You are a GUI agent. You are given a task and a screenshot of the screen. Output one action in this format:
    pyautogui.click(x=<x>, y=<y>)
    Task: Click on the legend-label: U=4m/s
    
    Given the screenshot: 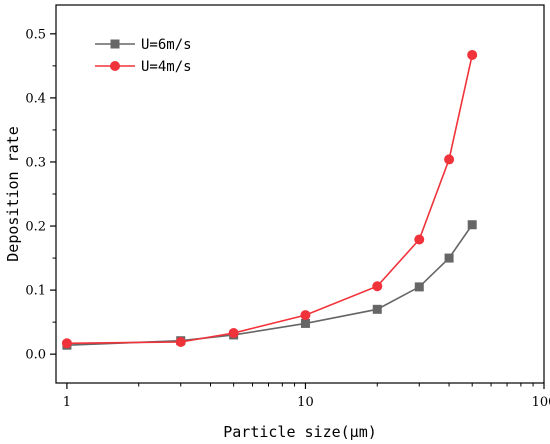 What is the action you would take?
    pyautogui.click(x=166, y=67)
    